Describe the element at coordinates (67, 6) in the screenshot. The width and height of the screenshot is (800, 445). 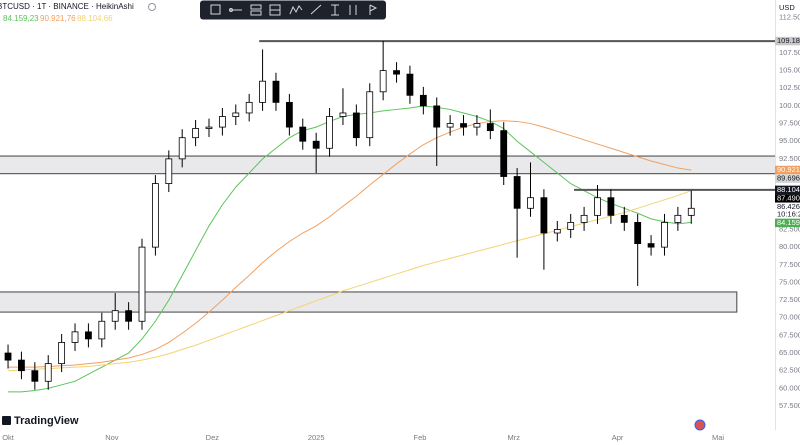
I see `symbol: BTCUSD · 1T · BINANCE · HeikinAshi` at that location.